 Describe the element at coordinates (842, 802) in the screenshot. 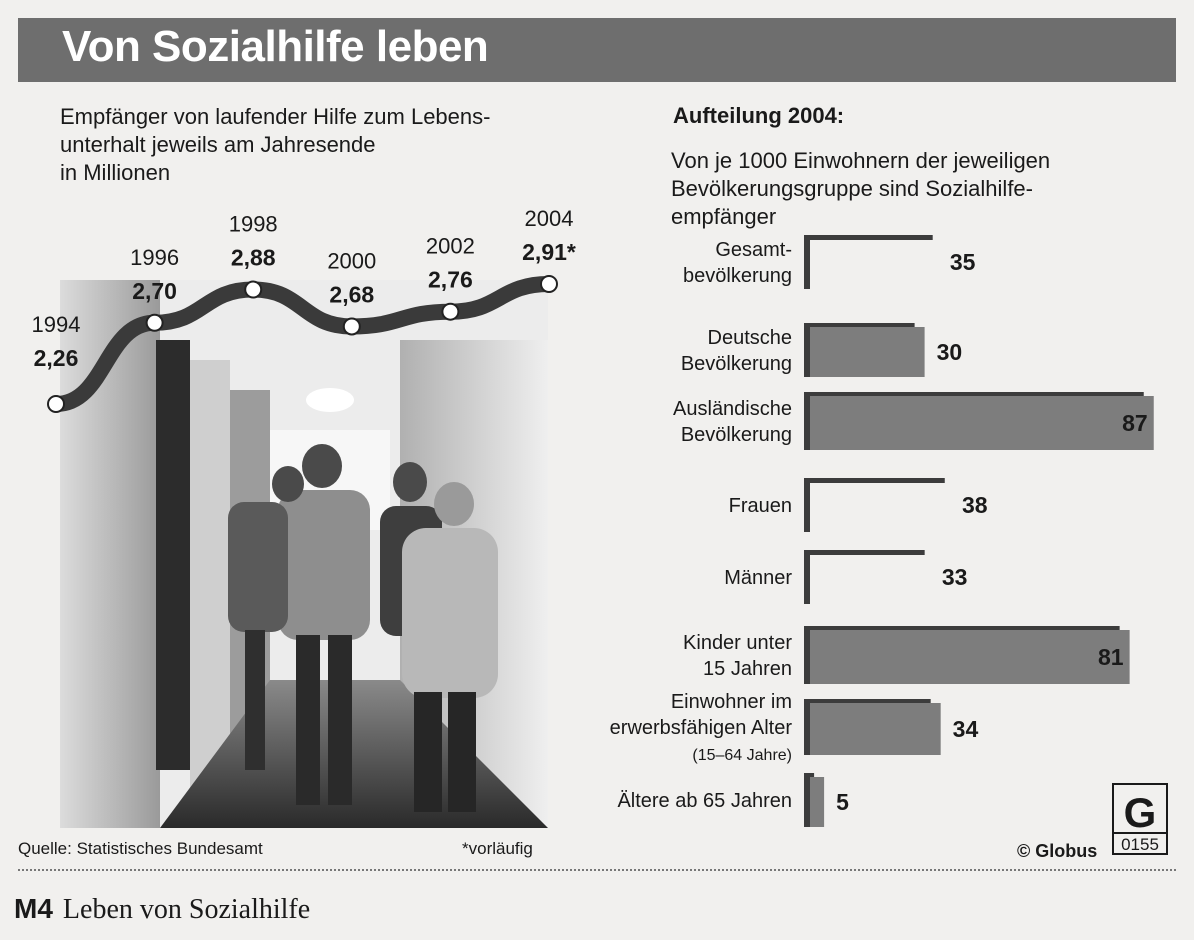

I see `bar-value-label: 5` at that location.